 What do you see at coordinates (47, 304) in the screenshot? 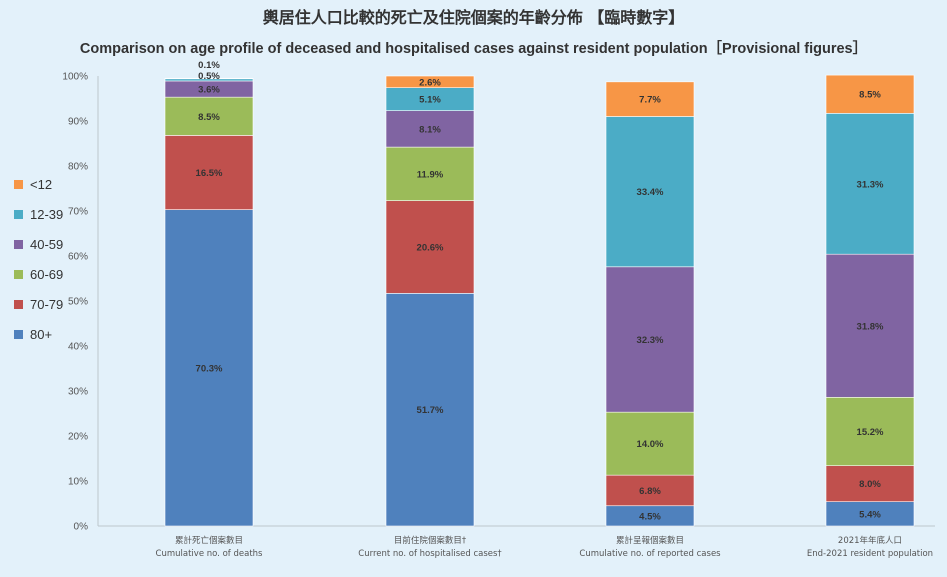
I see `legend-label: 70-79` at bounding box center [47, 304].